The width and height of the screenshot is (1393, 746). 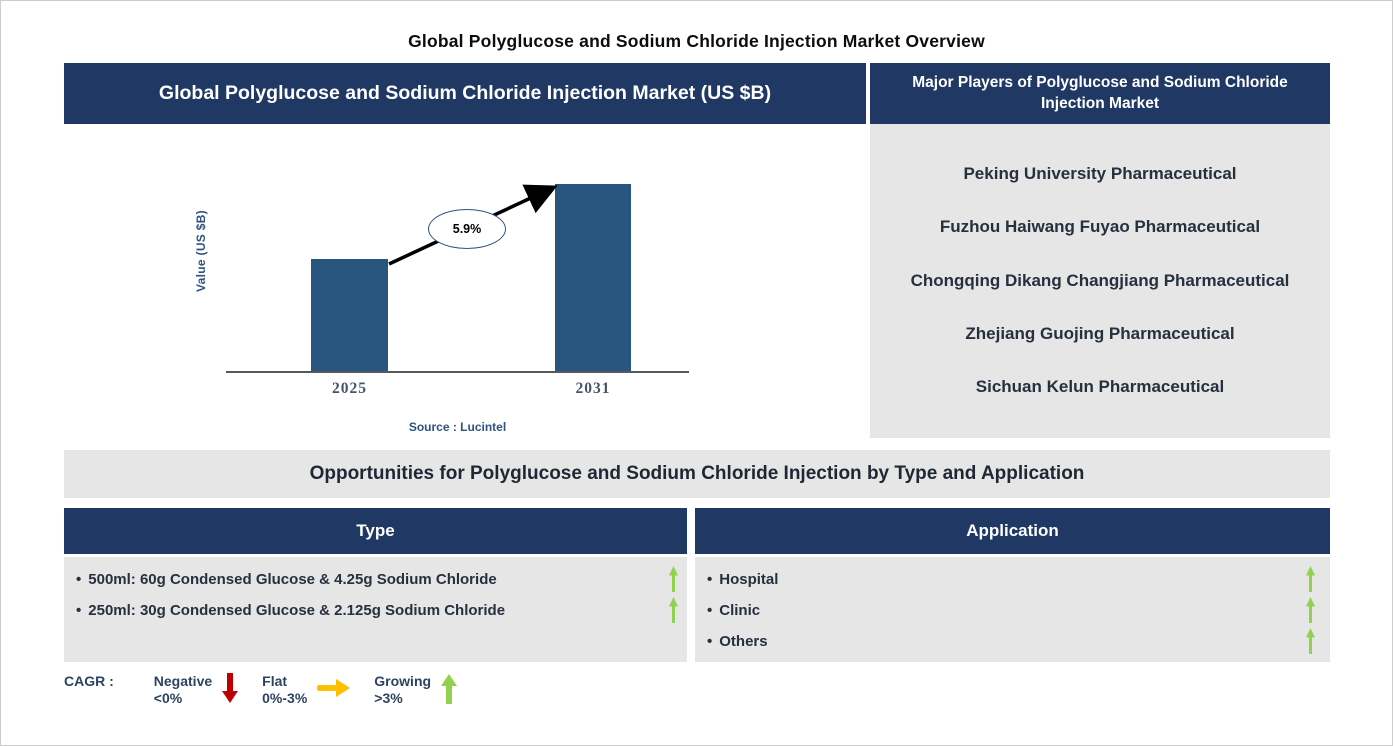 I want to click on flat-right-arrow-icon, so click(x=334, y=689).